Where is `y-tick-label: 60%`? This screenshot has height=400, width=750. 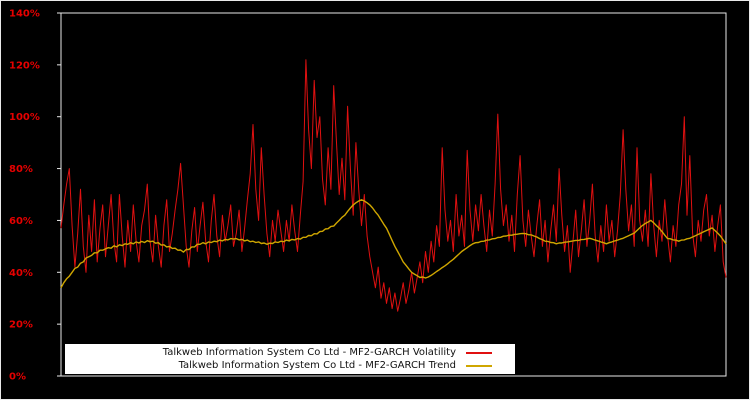 y-tick-label: 60% is located at coordinates (21, 221).